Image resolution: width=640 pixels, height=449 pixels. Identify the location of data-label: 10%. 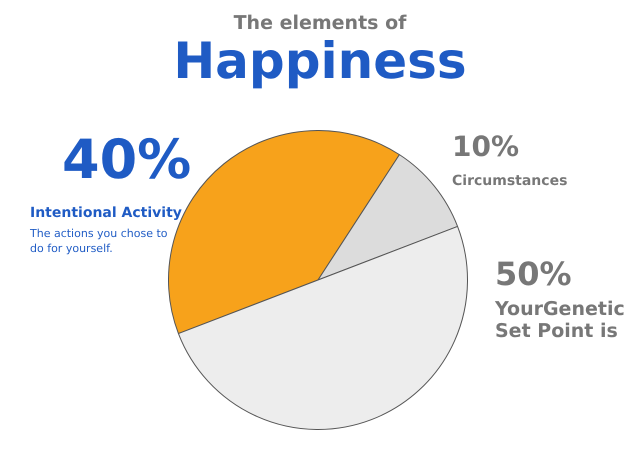
(486, 146).